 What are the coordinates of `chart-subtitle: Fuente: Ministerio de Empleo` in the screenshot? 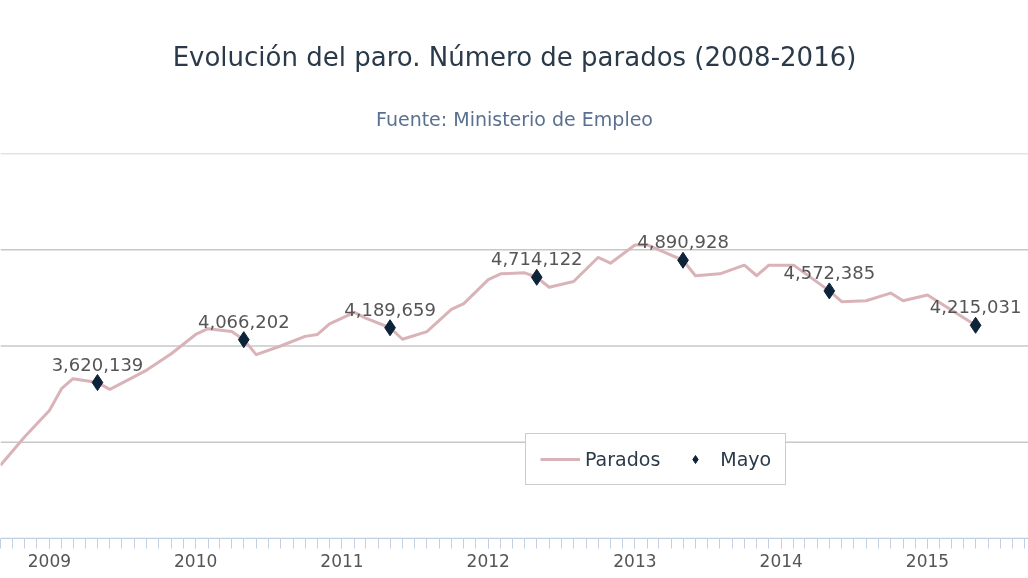 It's located at (514, 119).